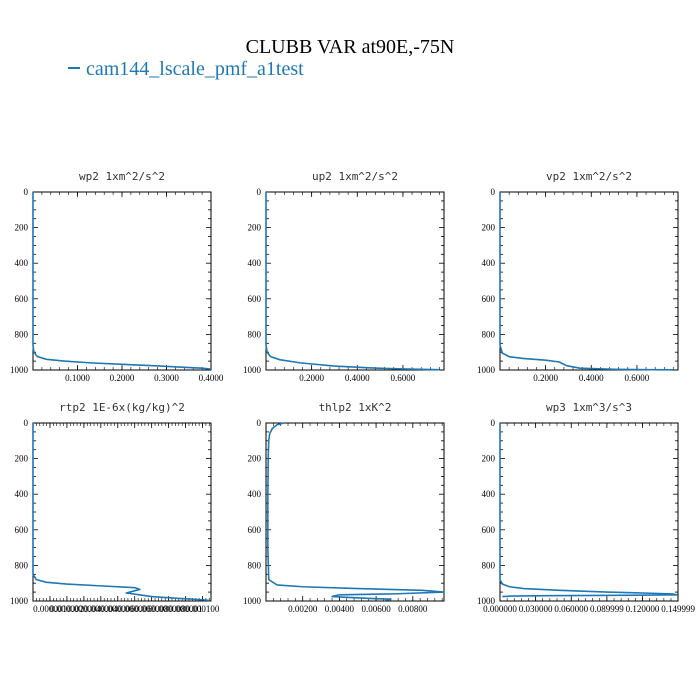  I want to click on x-tick-label: 0.060000, so click(571, 609).